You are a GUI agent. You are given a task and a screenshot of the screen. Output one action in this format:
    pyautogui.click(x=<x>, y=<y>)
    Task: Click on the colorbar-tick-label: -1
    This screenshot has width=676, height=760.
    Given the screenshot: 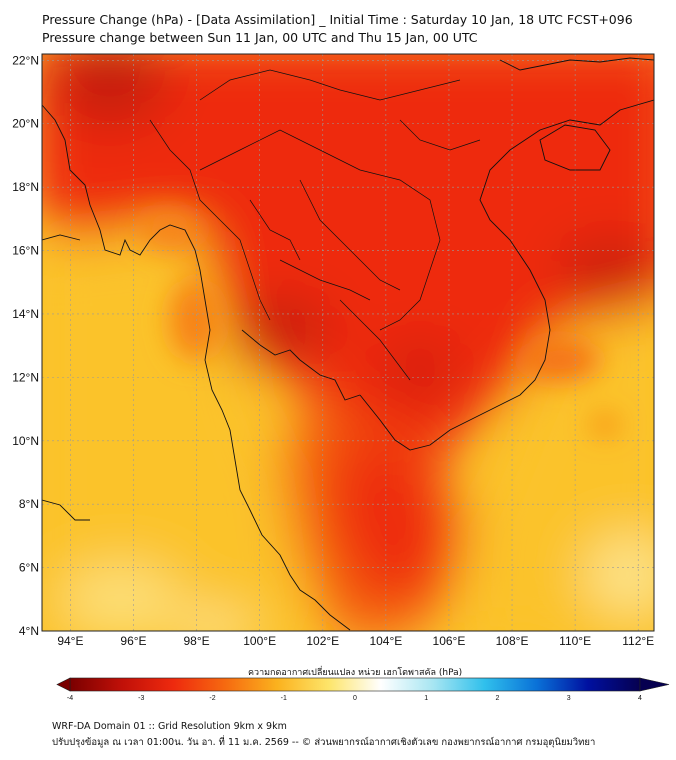 What is the action you would take?
    pyautogui.click(x=284, y=698)
    